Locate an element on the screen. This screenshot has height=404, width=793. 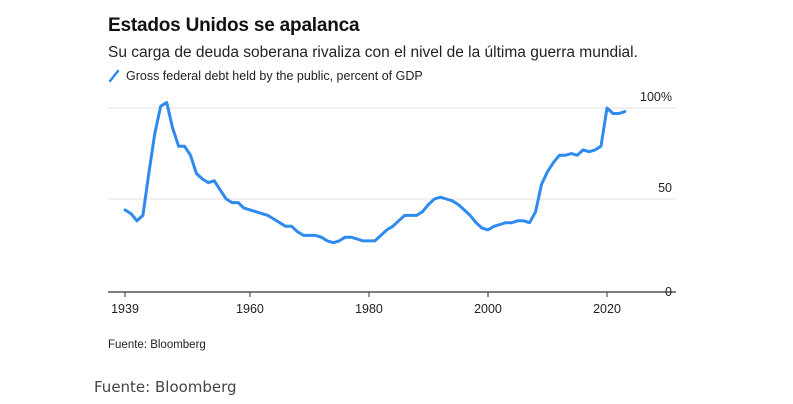
chart-title: Estados Unidos se apalanca is located at coordinates (234, 25).